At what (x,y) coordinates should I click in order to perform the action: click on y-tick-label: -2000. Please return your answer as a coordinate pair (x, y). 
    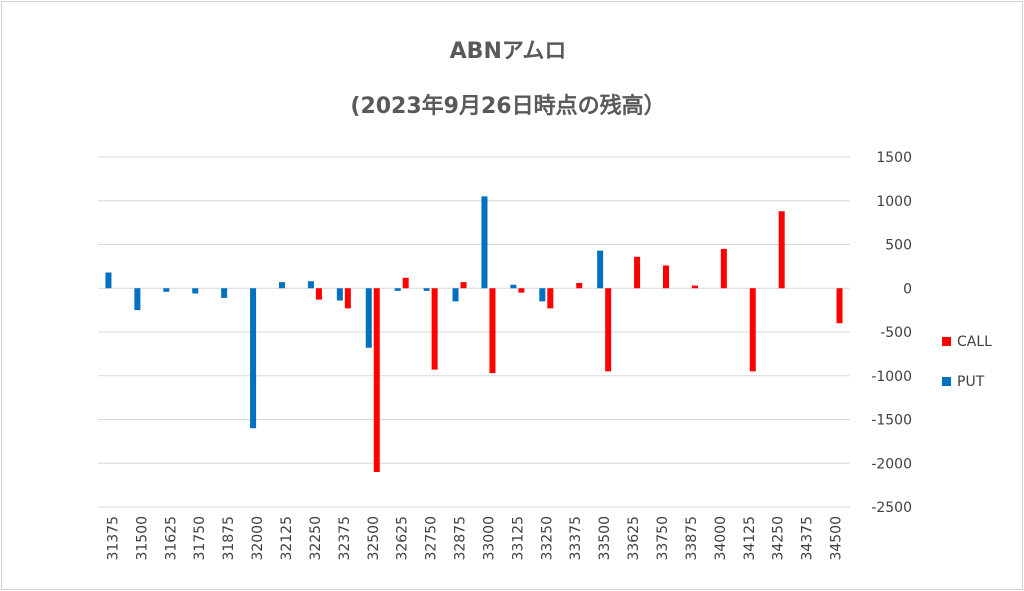
    Looking at the image, I should click on (891, 464).